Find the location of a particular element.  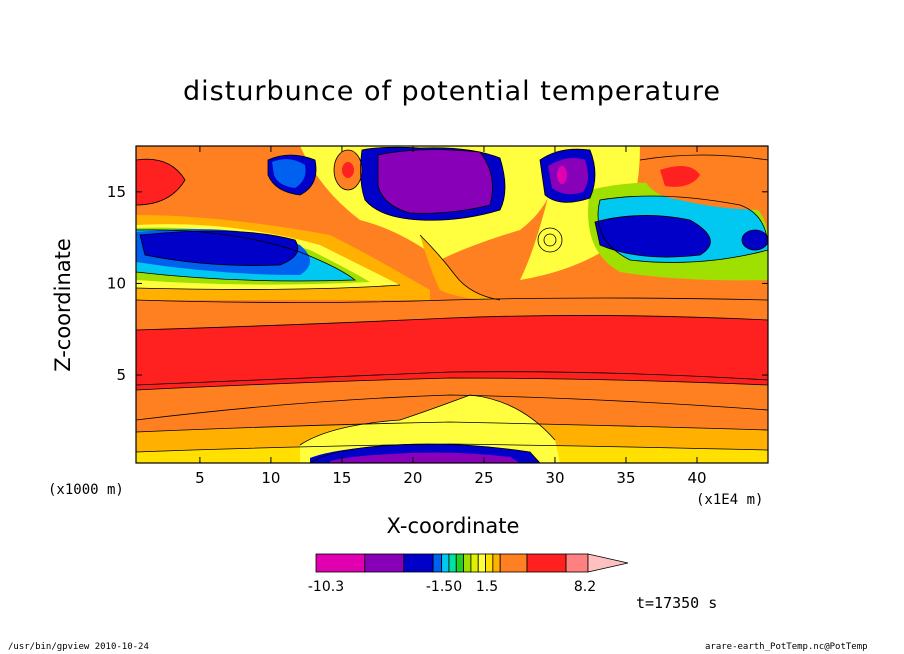

footer-source: arare-earth_PotTemp.nc@PotTemp is located at coordinates (786, 647).